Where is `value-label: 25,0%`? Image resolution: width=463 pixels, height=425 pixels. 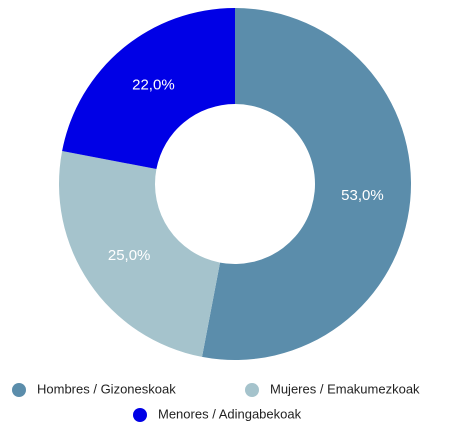
value-label: 25,0% is located at coordinates (129, 255).